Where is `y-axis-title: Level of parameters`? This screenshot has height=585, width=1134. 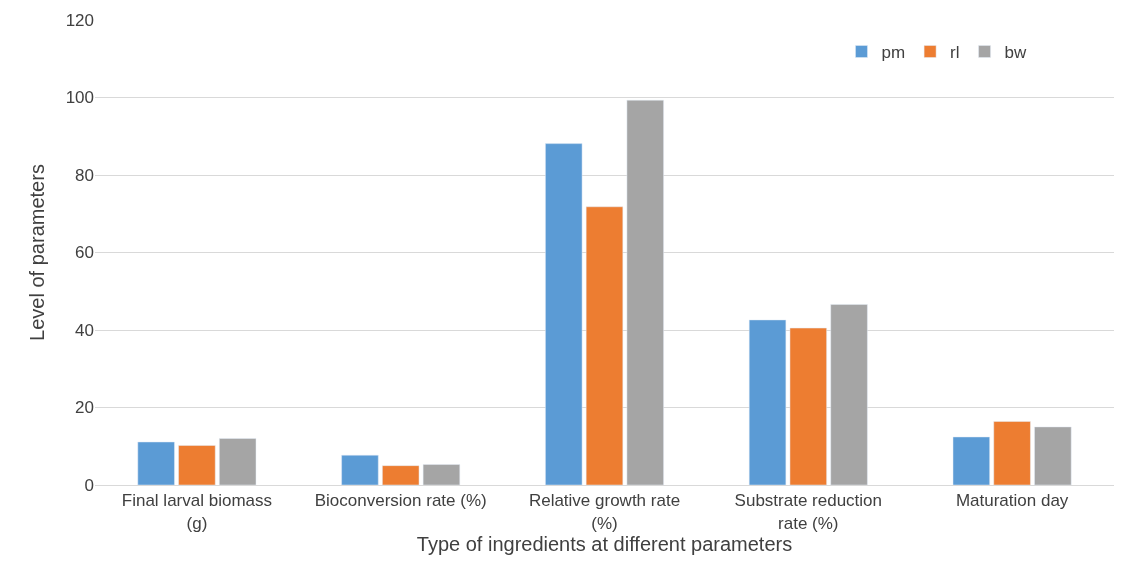
y-axis-title: Level of parameters is located at coordinates (37, 252).